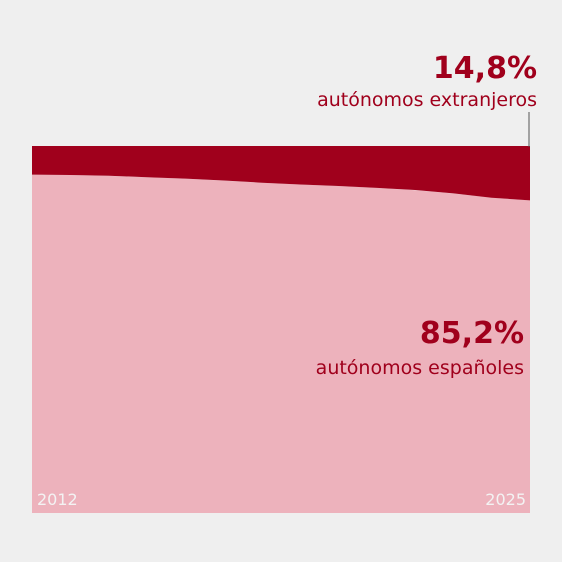 Image resolution: width=562 pixels, height=562 pixels. What do you see at coordinates (57, 499) in the screenshot?
I see `x-tick-label-start: 2012` at bounding box center [57, 499].